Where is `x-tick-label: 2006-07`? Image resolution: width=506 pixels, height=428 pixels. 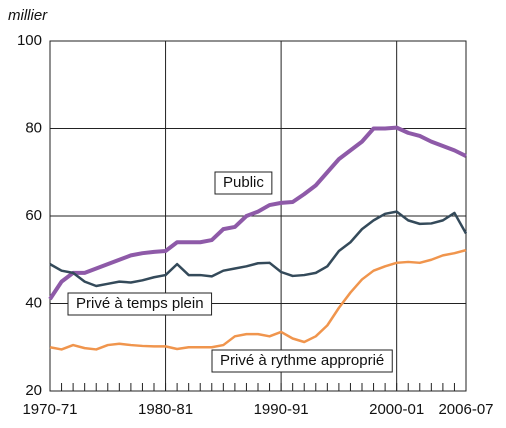
x-tick-label: 2006-07 is located at coordinates (465, 409).